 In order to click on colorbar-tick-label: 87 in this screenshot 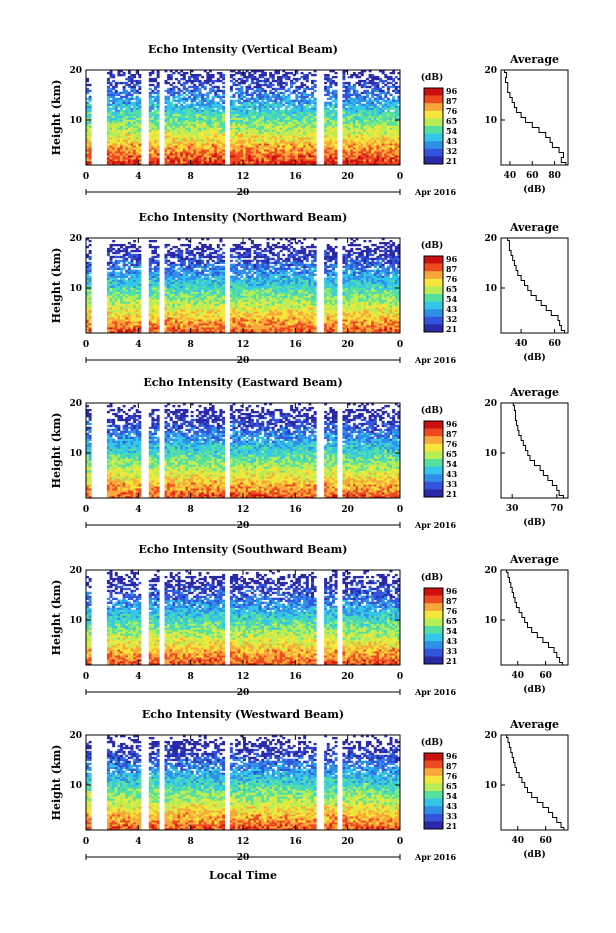, I will do `click(451, 601)`.